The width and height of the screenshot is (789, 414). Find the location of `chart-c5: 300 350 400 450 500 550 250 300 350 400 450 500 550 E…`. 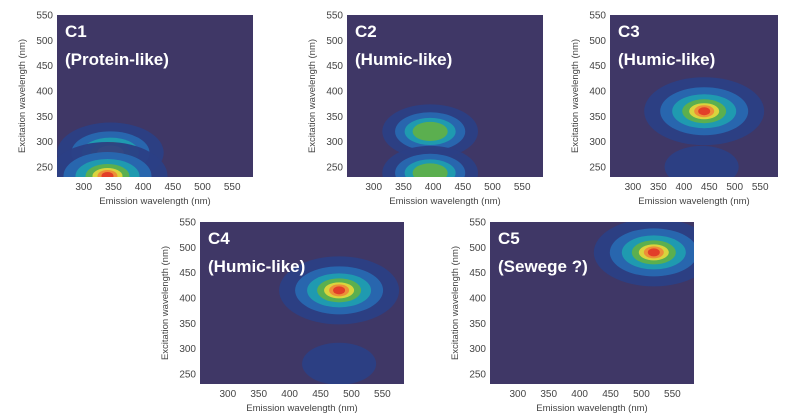

chart-c5: 300 350 400 450 500 550 250 300 350 400 450 500 550 E… is located at coordinates (572, 316).